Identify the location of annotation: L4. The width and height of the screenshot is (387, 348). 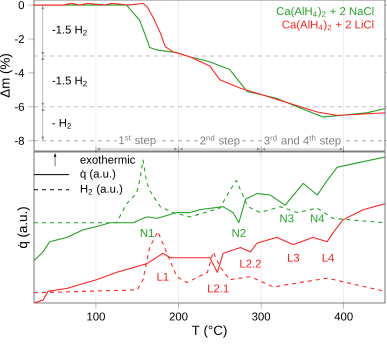
(328, 258).